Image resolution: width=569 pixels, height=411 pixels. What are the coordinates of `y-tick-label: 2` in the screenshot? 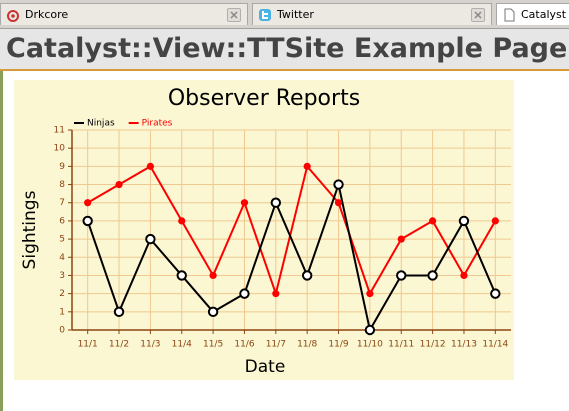 It's located at (62, 294).